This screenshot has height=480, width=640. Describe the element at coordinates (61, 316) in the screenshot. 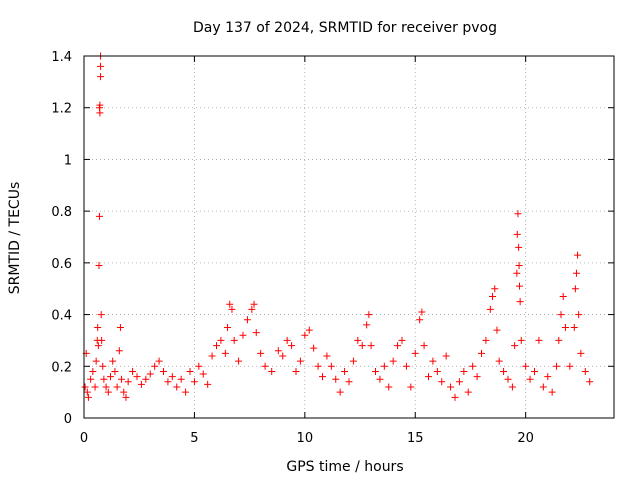

I see `y-tick-label: 0.4` at that location.